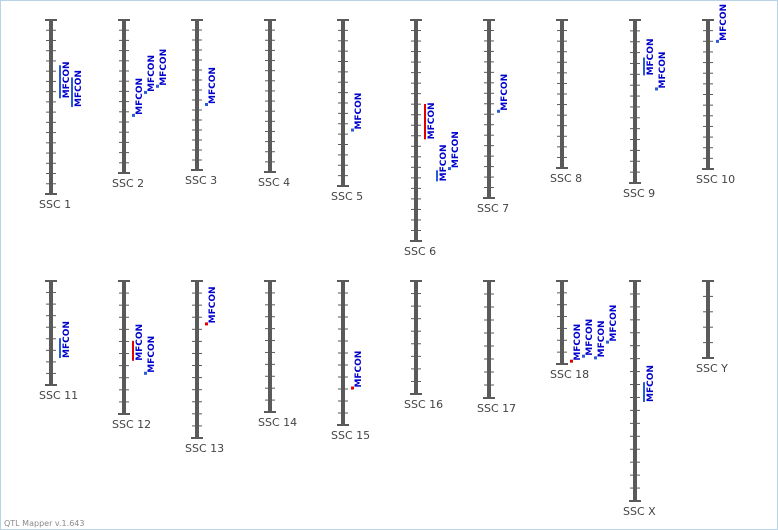  Describe the element at coordinates (274, 104) in the screenshot. I see `chromosome: SSC 4` at that location.